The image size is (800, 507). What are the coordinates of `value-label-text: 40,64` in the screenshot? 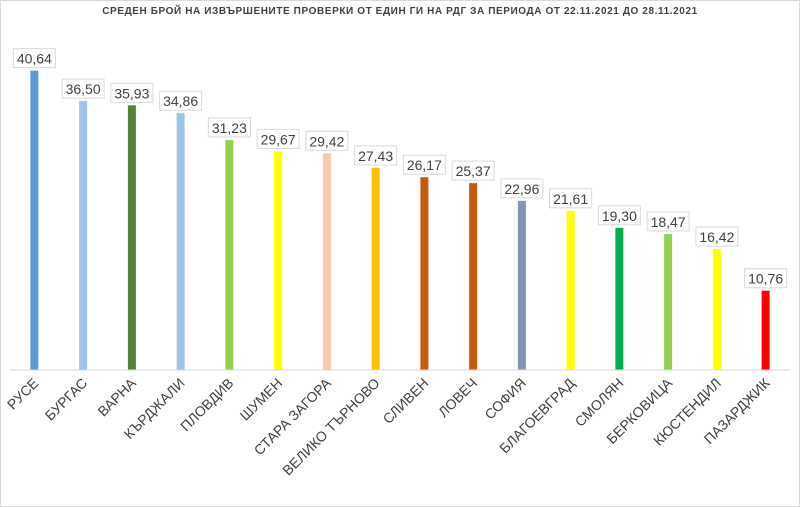 It's located at (34, 59).